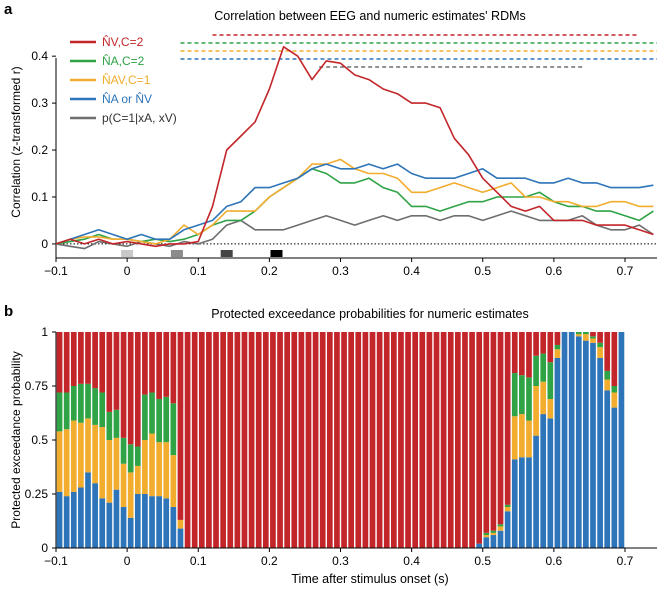 This screenshot has width=663, height=589. Describe the element at coordinates (625, 561) in the screenshot. I see `panel-b-xtick-label: 0.7` at that location.